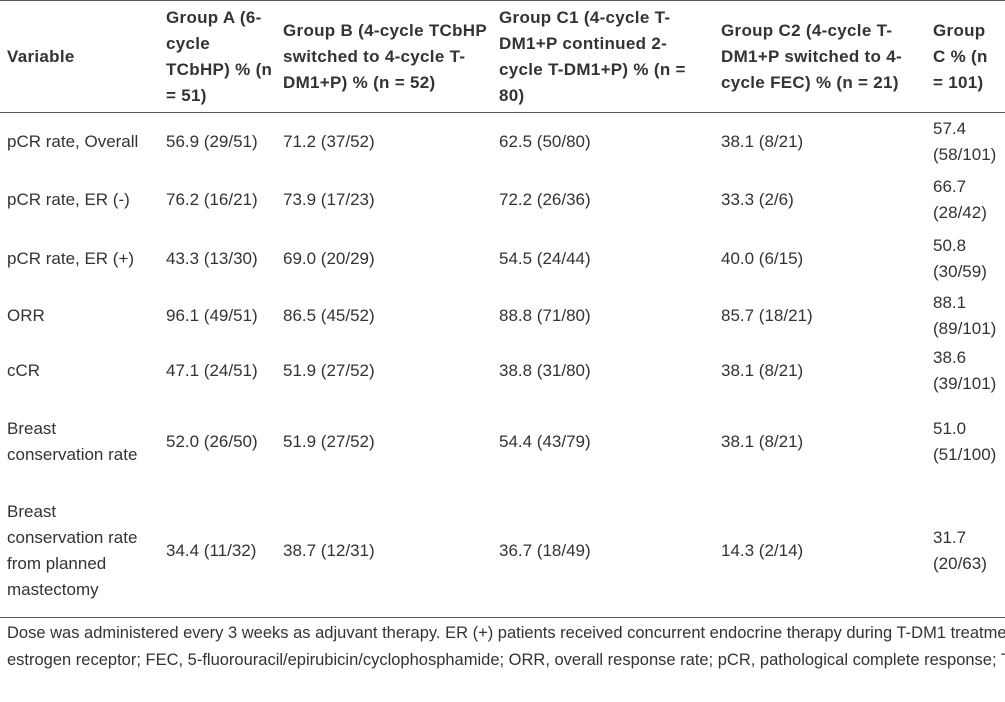 The width and height of the screenshot is (1005, 702). What do you see at coordinates (965, 315) in the screenshot?
I see `cell: 88.1 (89/101)` at bounding box center [965, 315].